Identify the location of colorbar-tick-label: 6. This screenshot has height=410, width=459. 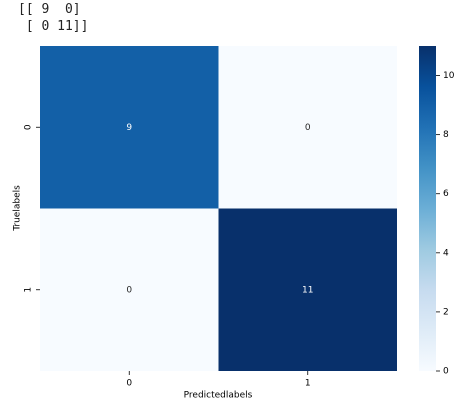
(446, 194).